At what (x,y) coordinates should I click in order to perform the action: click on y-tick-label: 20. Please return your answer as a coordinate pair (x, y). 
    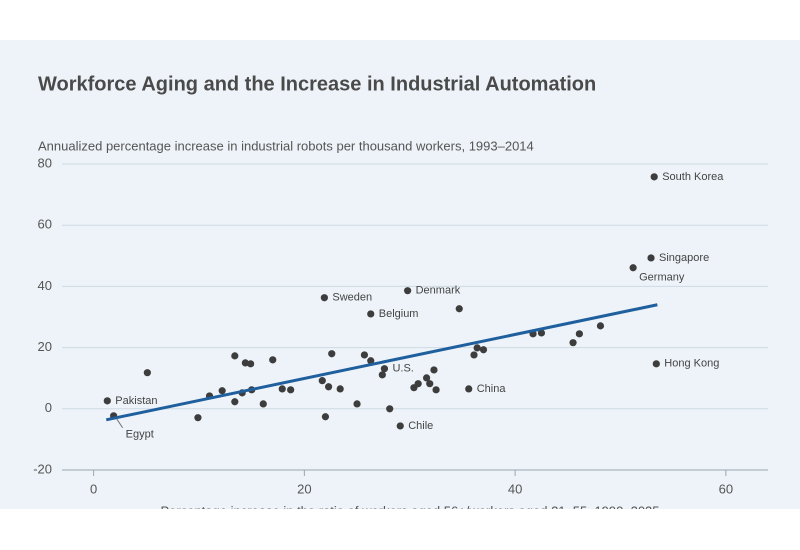
    Looking at the image, I should click on (45, 346).